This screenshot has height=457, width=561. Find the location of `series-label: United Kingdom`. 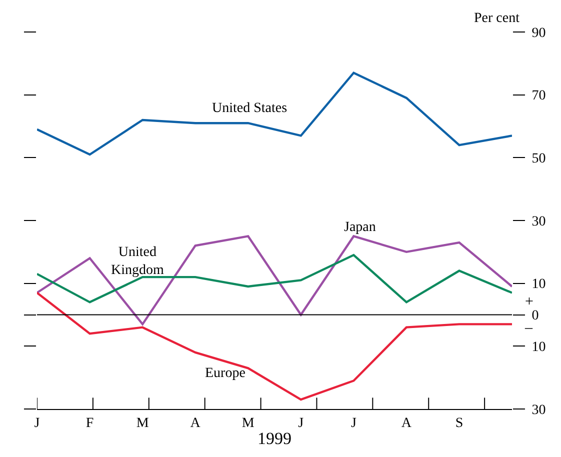

series-label: United Kingdom is located at coordinates (137, 261).